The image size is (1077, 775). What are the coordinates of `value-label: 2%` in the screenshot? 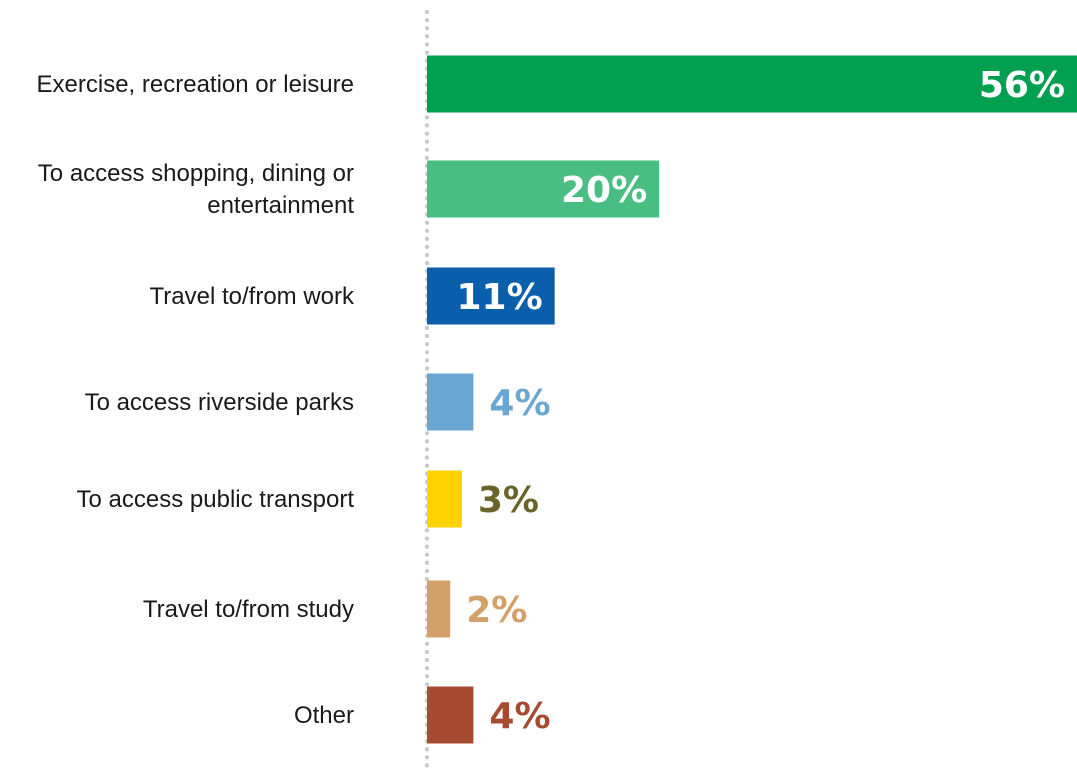 It's located at (496, 610).